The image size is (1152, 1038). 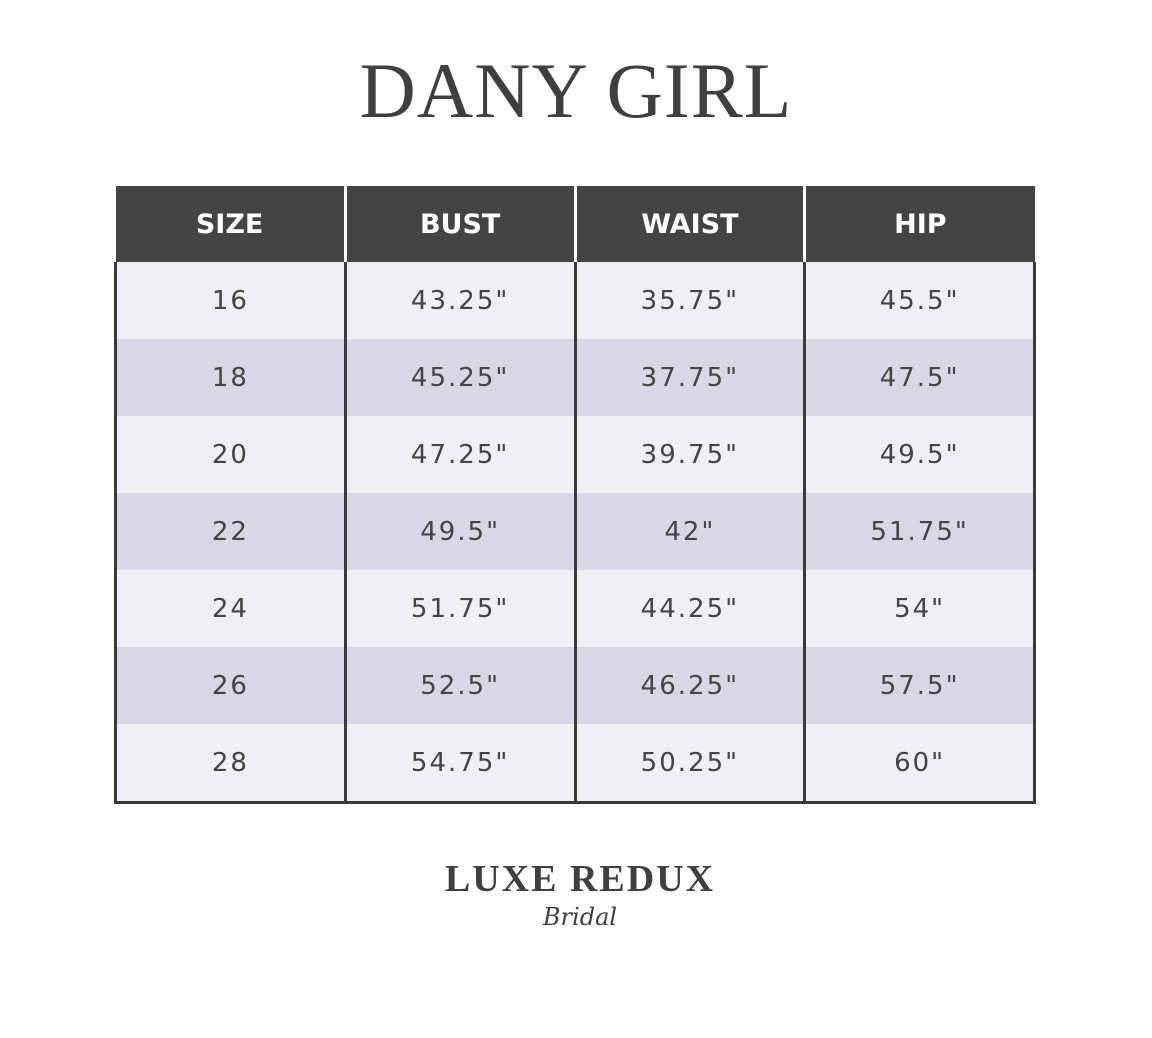 What do you see at coordinates (460, 224) in the screenshot?
I see `header-bust: BUST` at bounding box center [460, 224].